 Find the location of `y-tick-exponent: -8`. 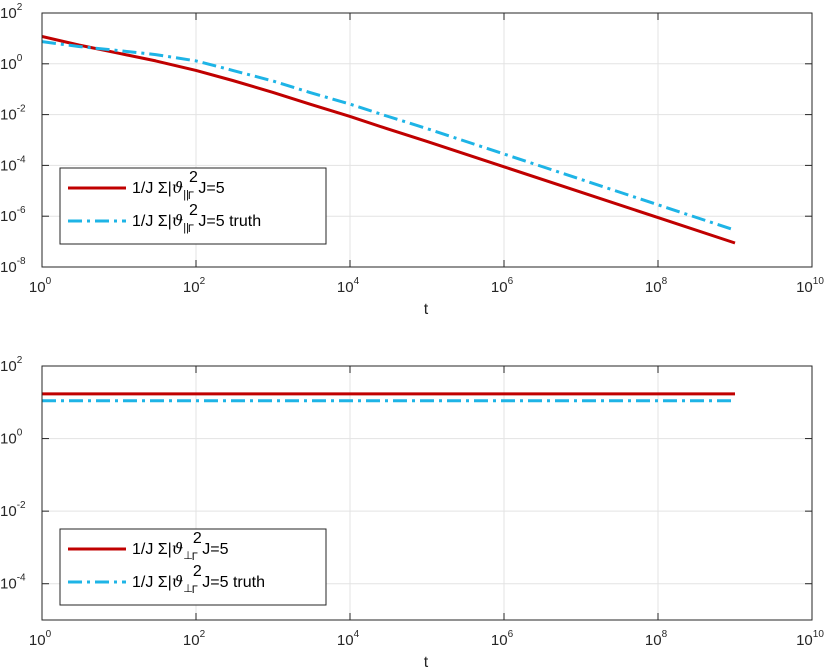

y-tick-exponent: -8 is located at coordinates (21, 261).